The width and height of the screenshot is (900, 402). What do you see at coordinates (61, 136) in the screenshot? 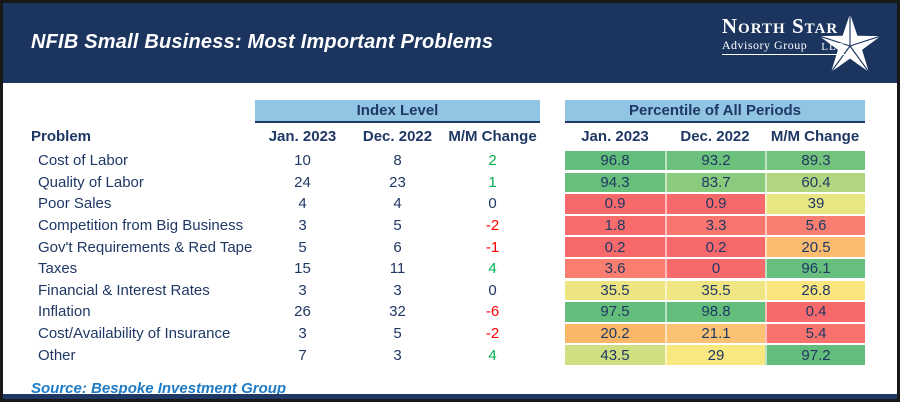
I see `column-header-problem: Problem` at bounding box center [61, 136].